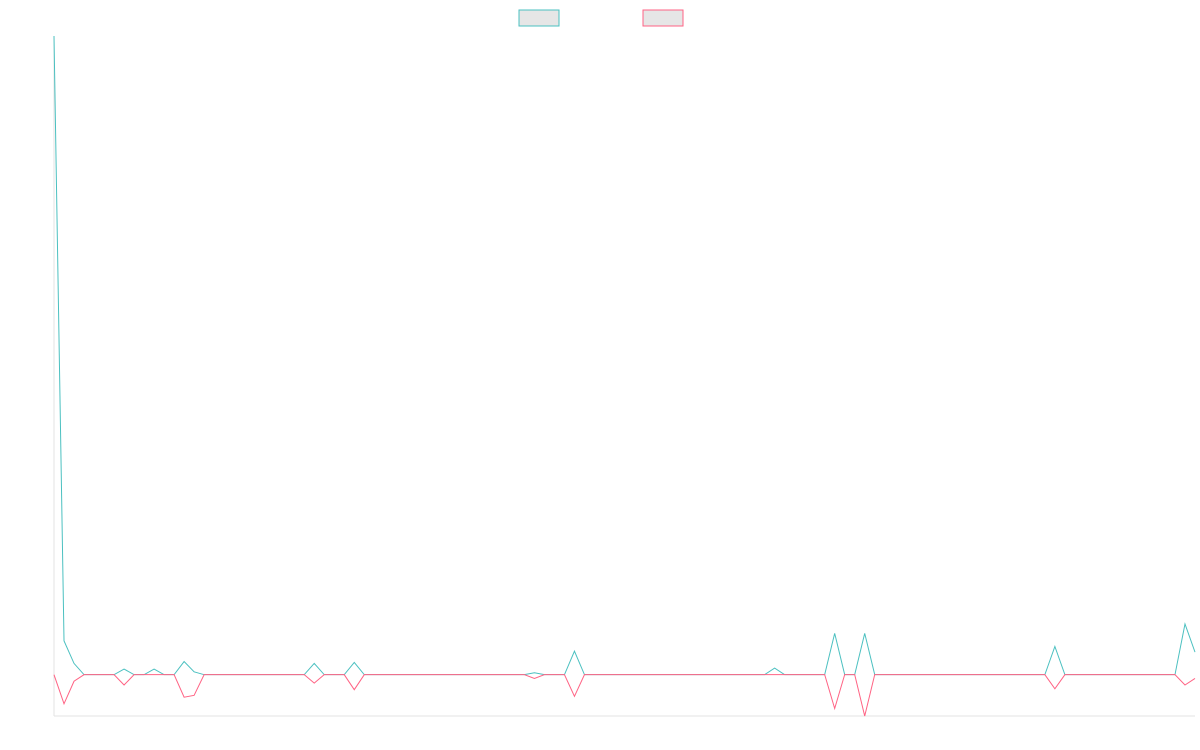  What do you see at coordinates (624, 695) in the screenshot?
I see `series-2-line` at bounding box center [624, 695].